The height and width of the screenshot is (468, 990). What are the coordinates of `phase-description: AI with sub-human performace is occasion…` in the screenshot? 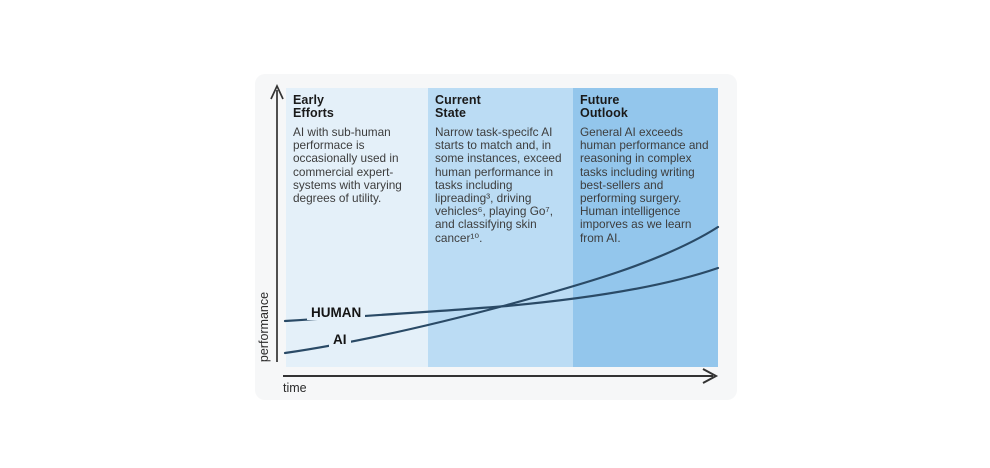 It's located at (347, 165).